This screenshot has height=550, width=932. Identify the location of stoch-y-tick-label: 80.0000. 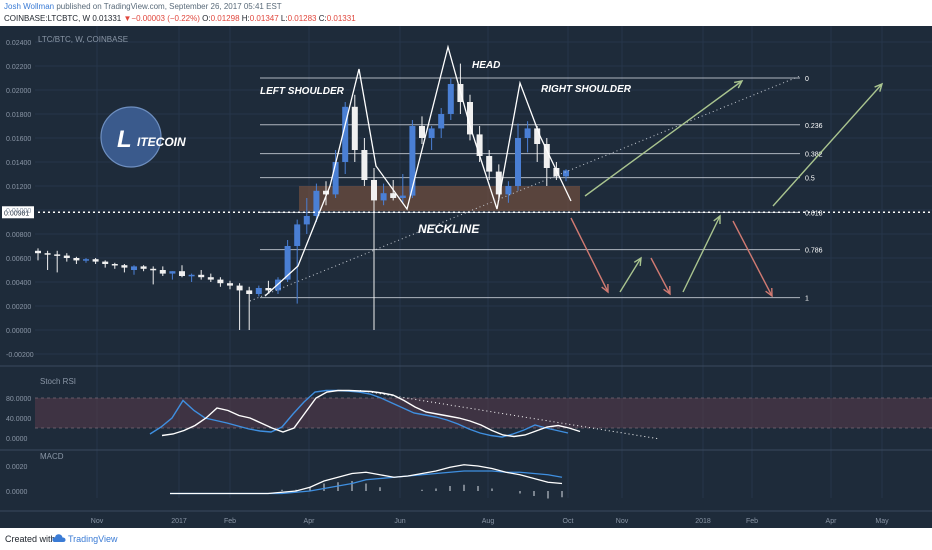
(18, 399).